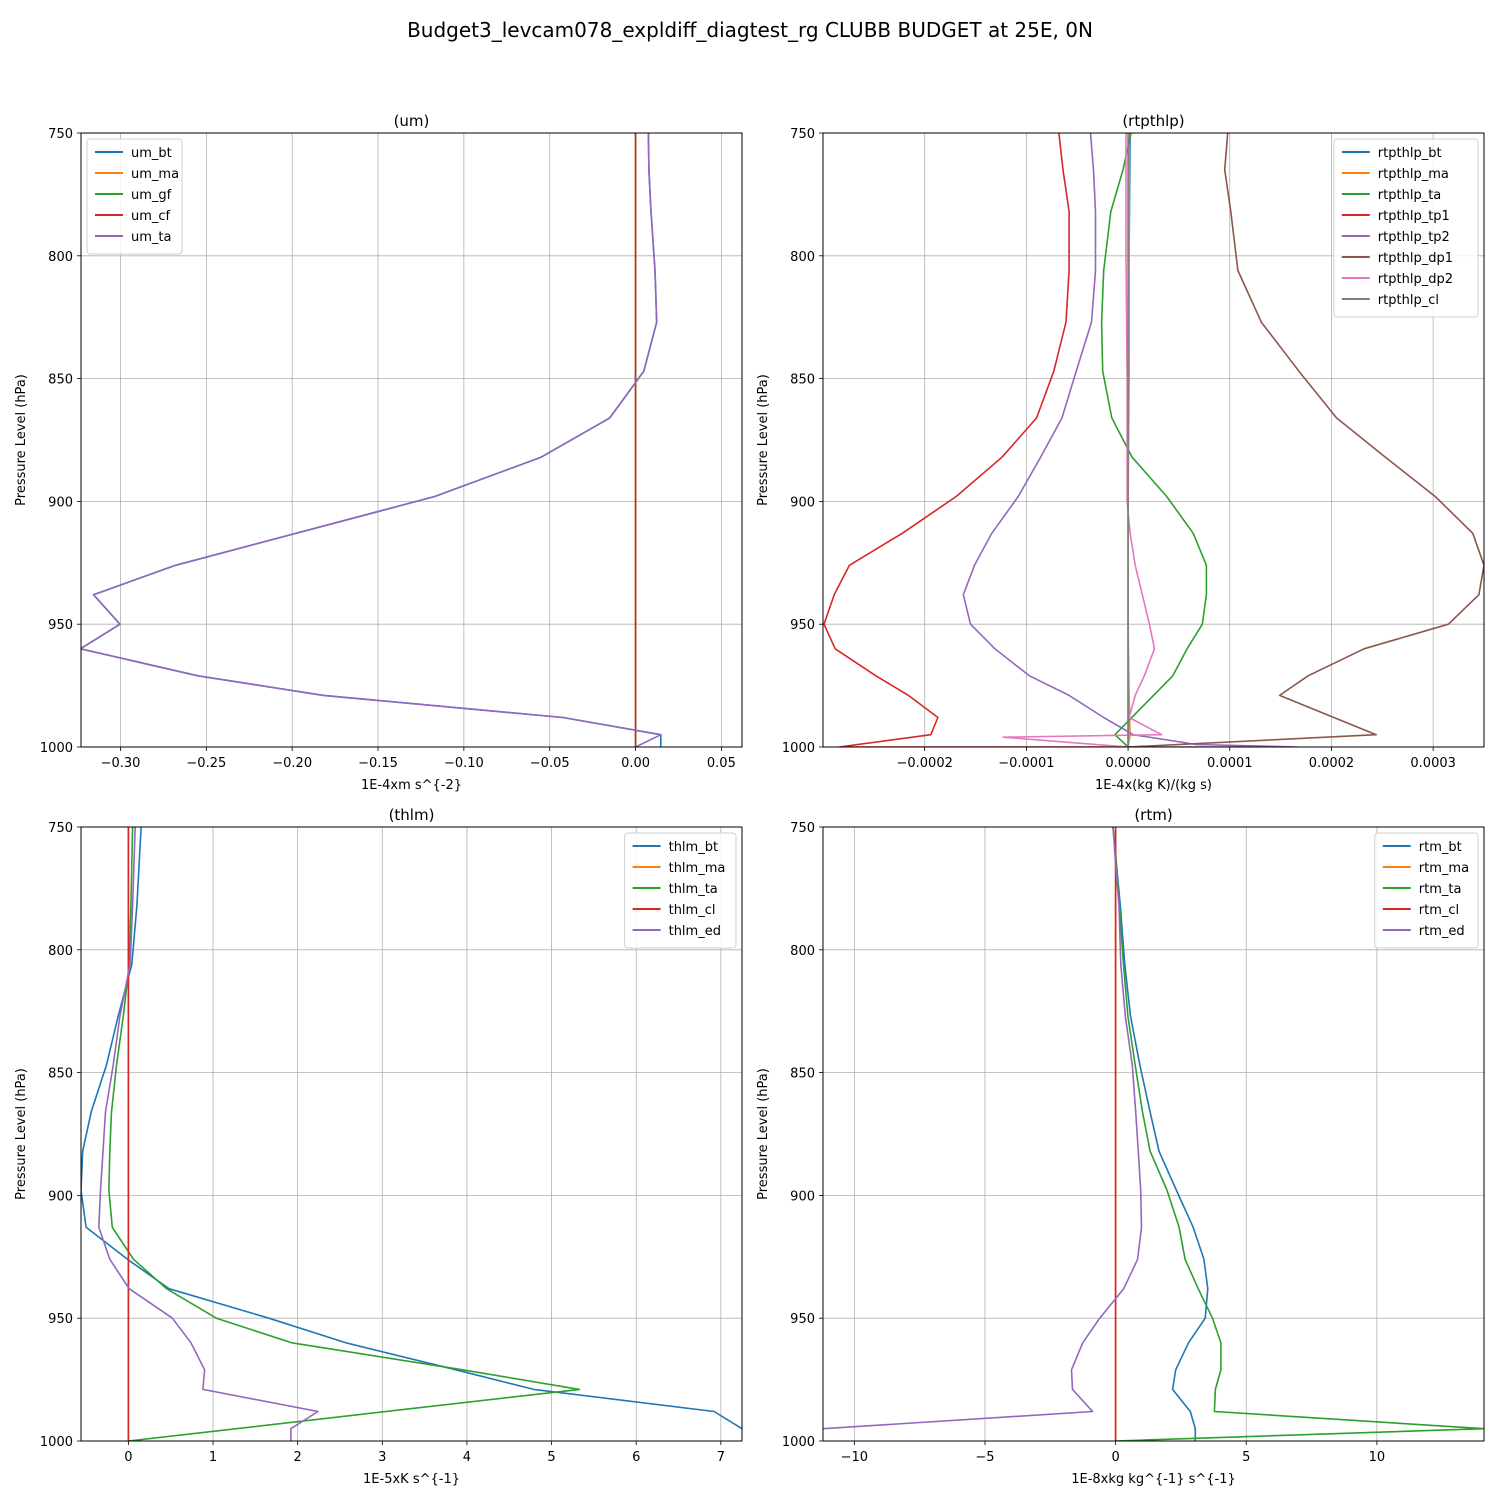  What do you see at coordinates (1413, 174) in the screenshot?
I see `legend-entry: rtpthlp_ma` at bounding box center [1413, 174].